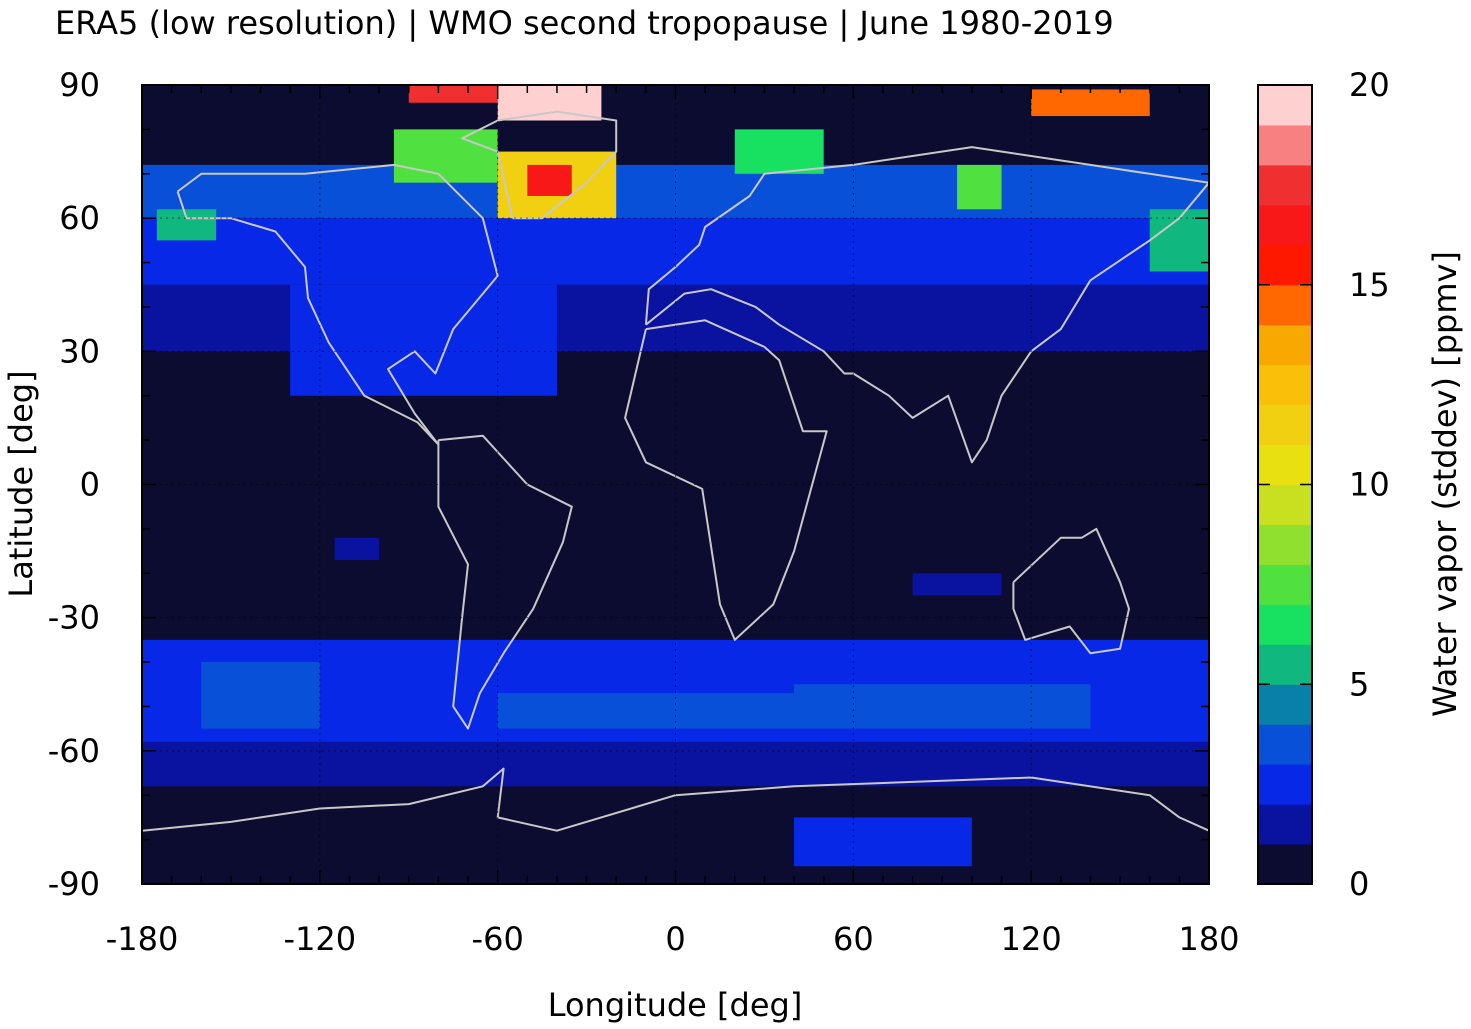 The width and height of the screenshot is (1471, 1029). Describe the element at coordinates (74, 618) in the screenshot. I see `y-tick-label: -30` at that location.